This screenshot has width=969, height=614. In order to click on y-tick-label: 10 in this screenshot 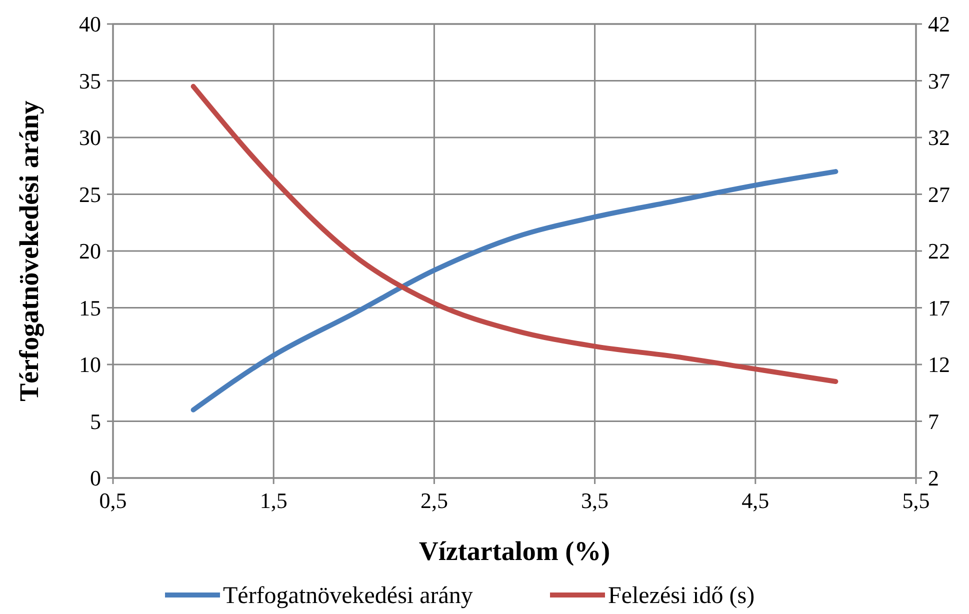, I will do `click(90, 365)`.